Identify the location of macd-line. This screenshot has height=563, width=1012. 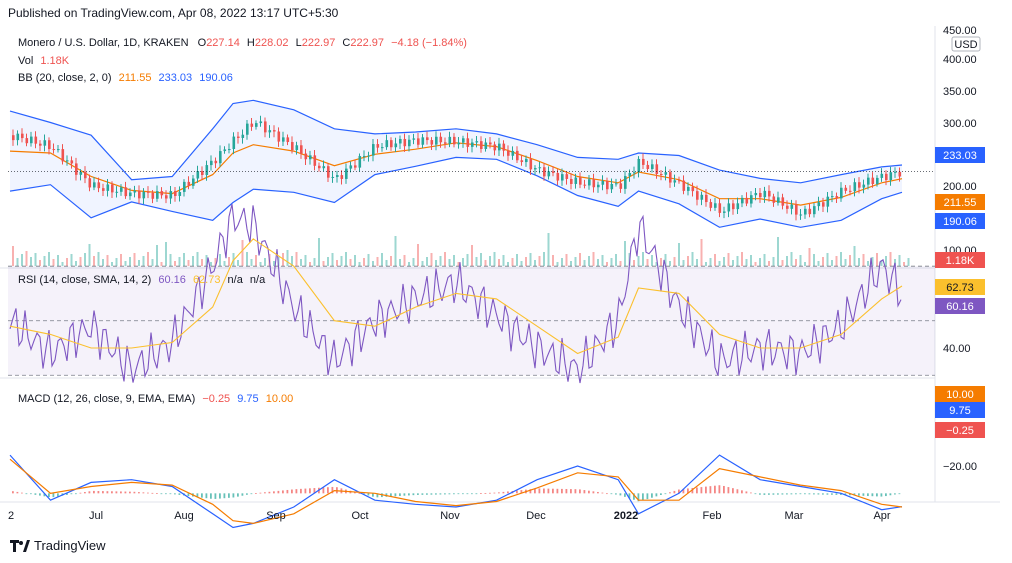
(456, 491).